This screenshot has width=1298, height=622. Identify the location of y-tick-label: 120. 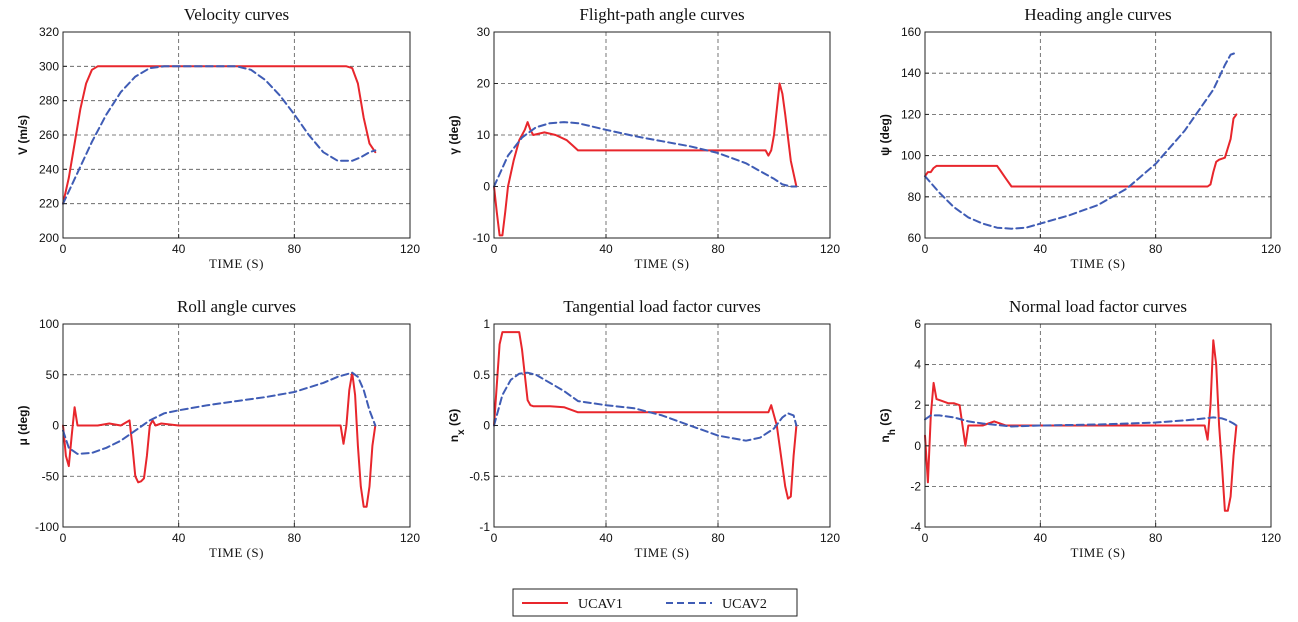
(911, 114).